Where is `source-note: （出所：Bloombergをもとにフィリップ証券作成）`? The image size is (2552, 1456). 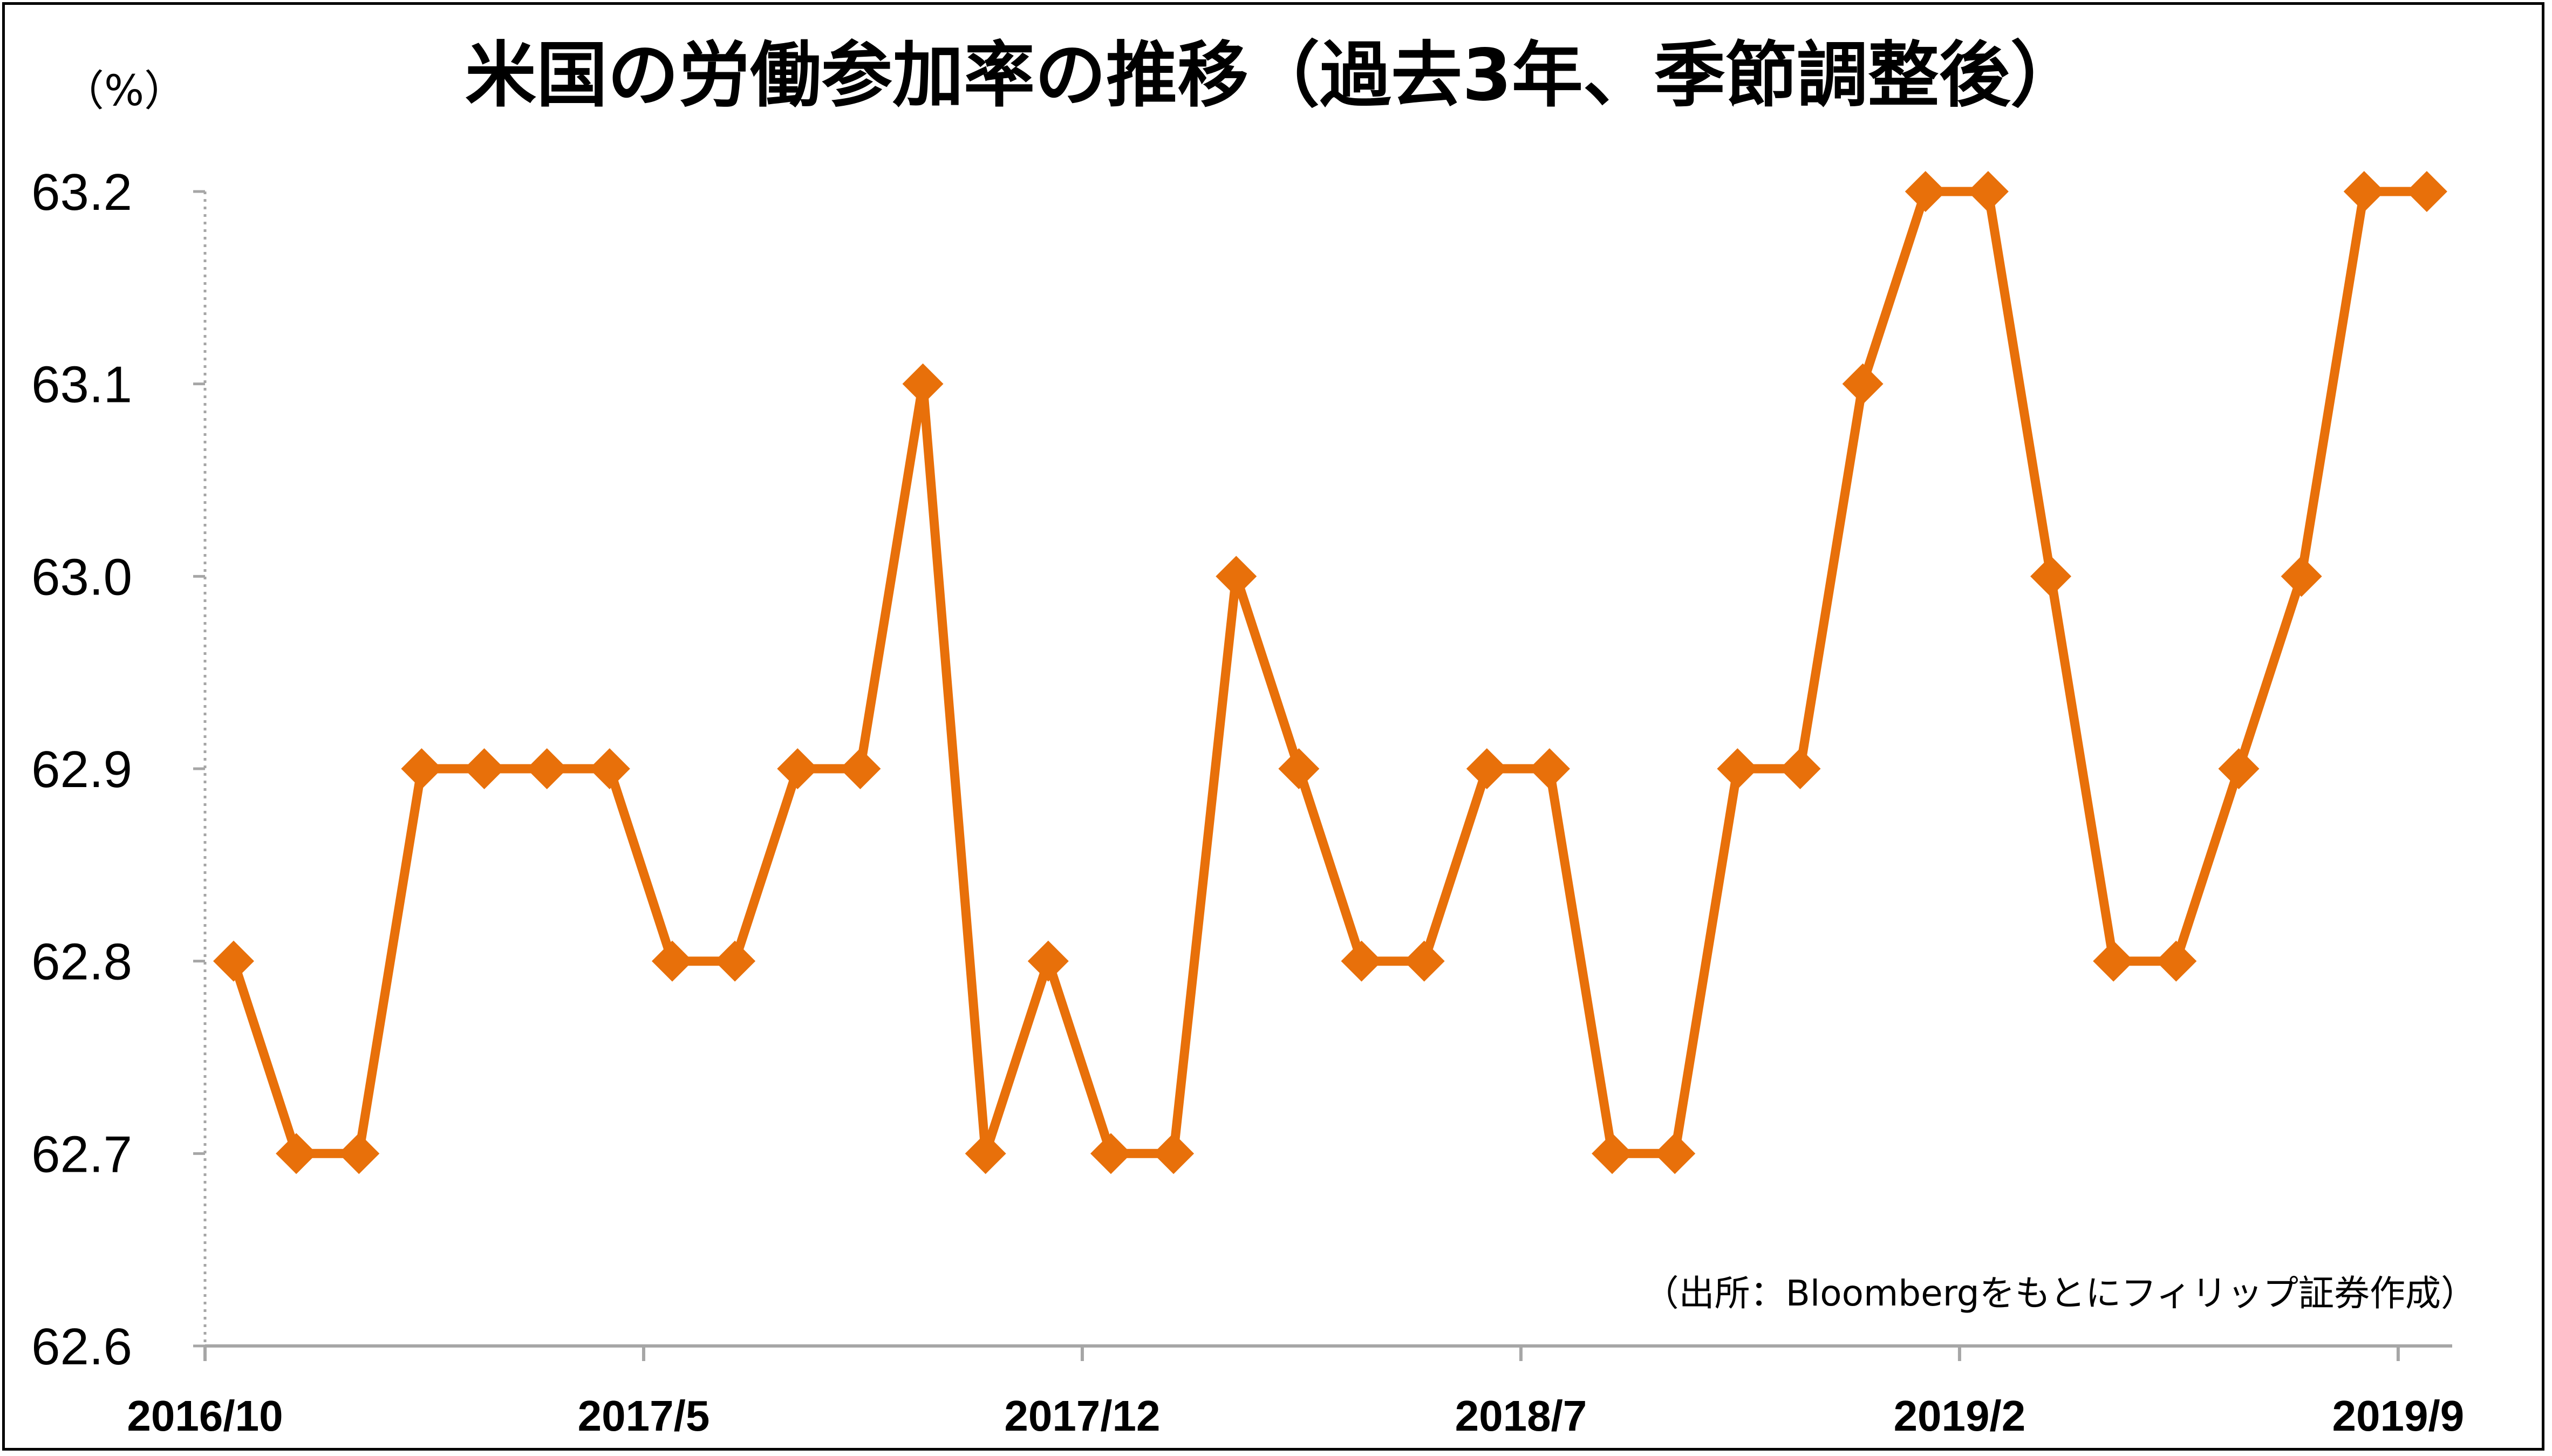 source-note: （出所：Bloombergをもとにフィリップ証券作成） is located at coordinates (2060, 1293).